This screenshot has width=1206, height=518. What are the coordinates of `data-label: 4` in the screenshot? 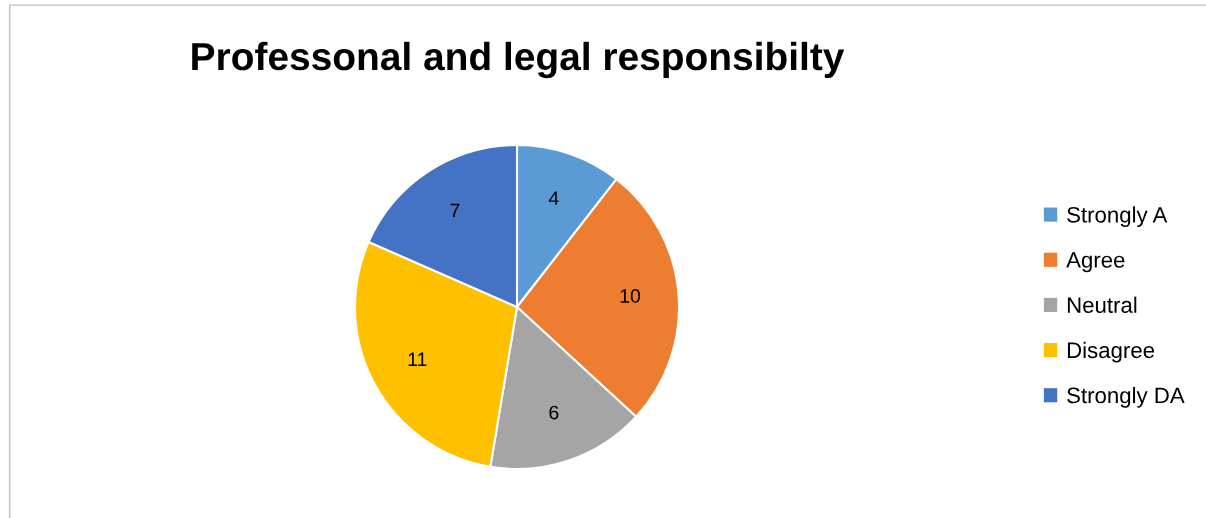 It's located at (553, 198).